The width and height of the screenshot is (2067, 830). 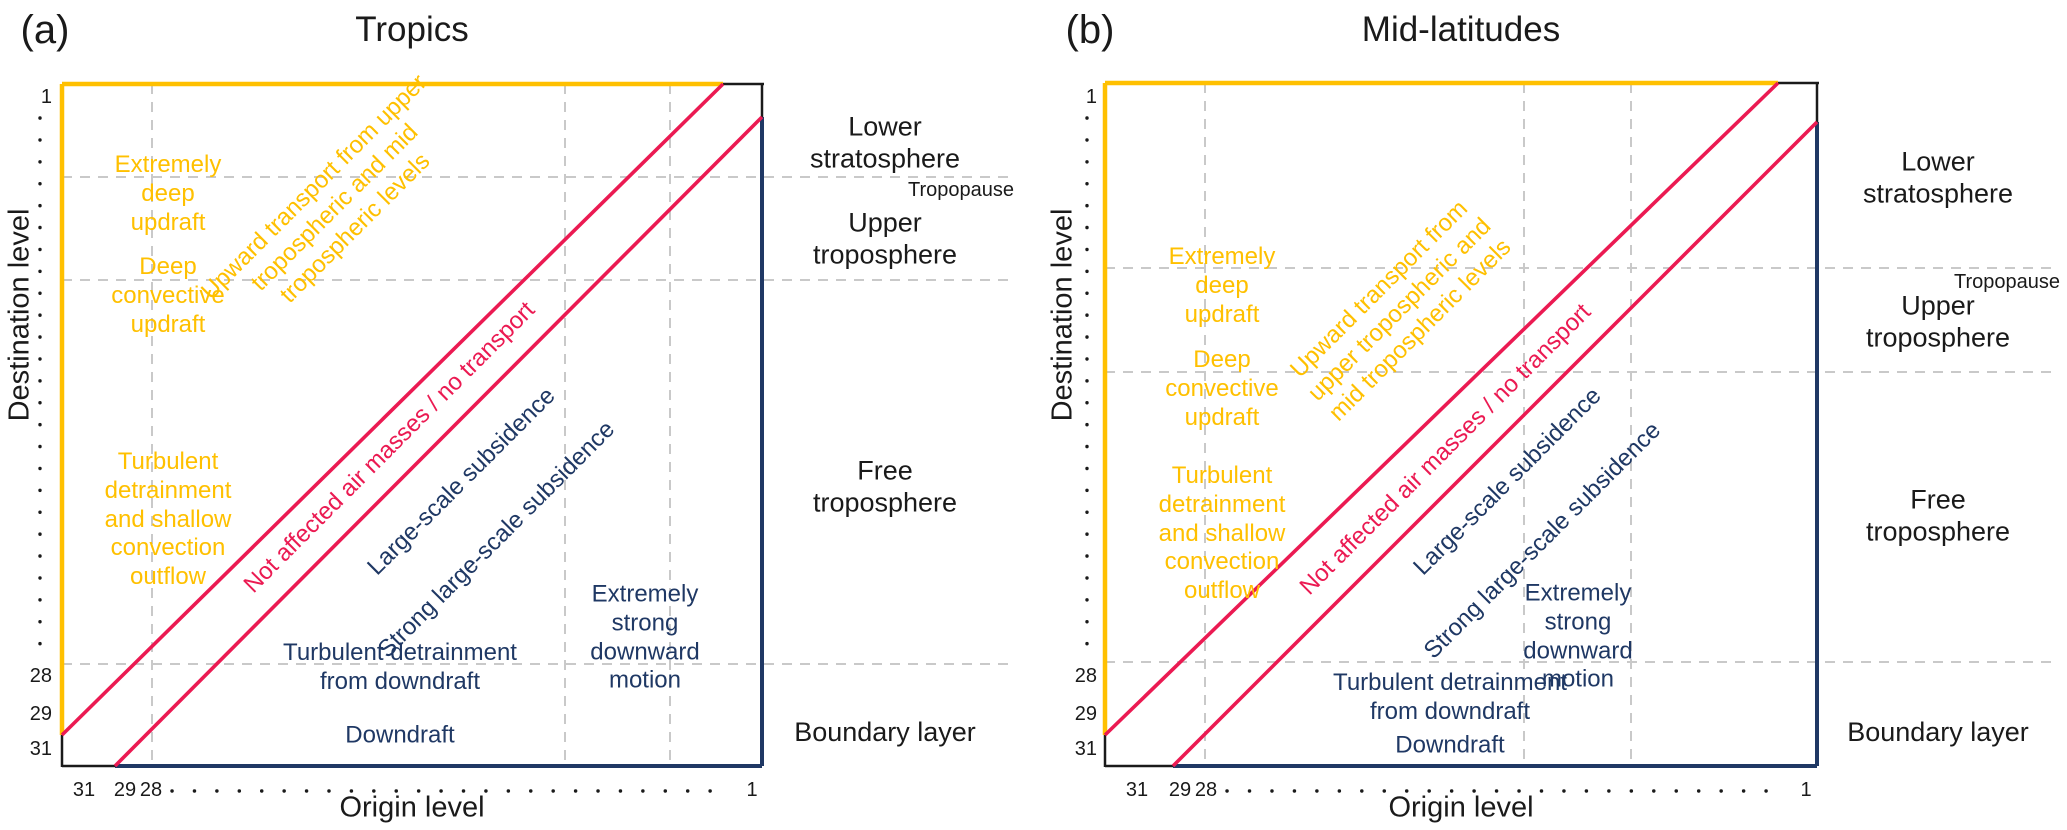 I want to click on panel-a-y-tick-29: 29, so click(x=40, y=714).